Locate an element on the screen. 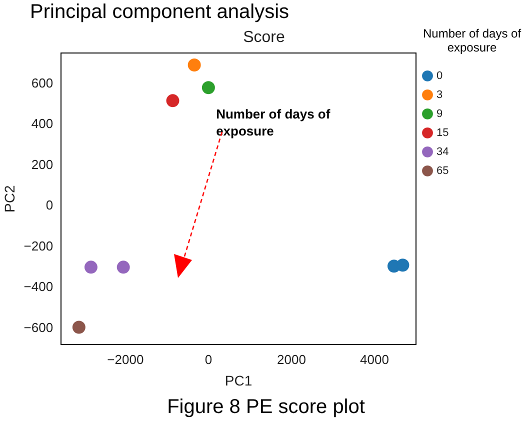 The width and height of the screenshot is (532, 426). y-tick-label: 400 is located at coordinates (42, 124).